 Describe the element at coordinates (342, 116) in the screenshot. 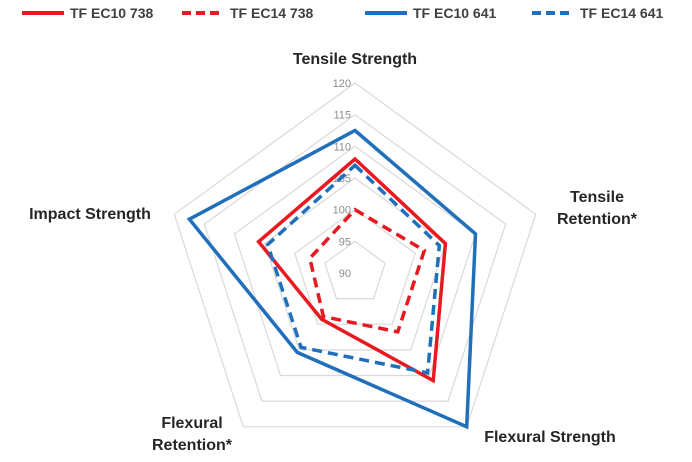

I see `tick-label: 115` at that location.